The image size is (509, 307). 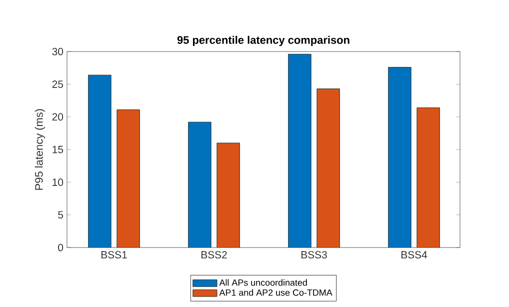 What do you see at coordinates (263, 41) in the screenshot?
I see `chart-title: 95 percentile latency comparison` at bounding box center [263, 41].